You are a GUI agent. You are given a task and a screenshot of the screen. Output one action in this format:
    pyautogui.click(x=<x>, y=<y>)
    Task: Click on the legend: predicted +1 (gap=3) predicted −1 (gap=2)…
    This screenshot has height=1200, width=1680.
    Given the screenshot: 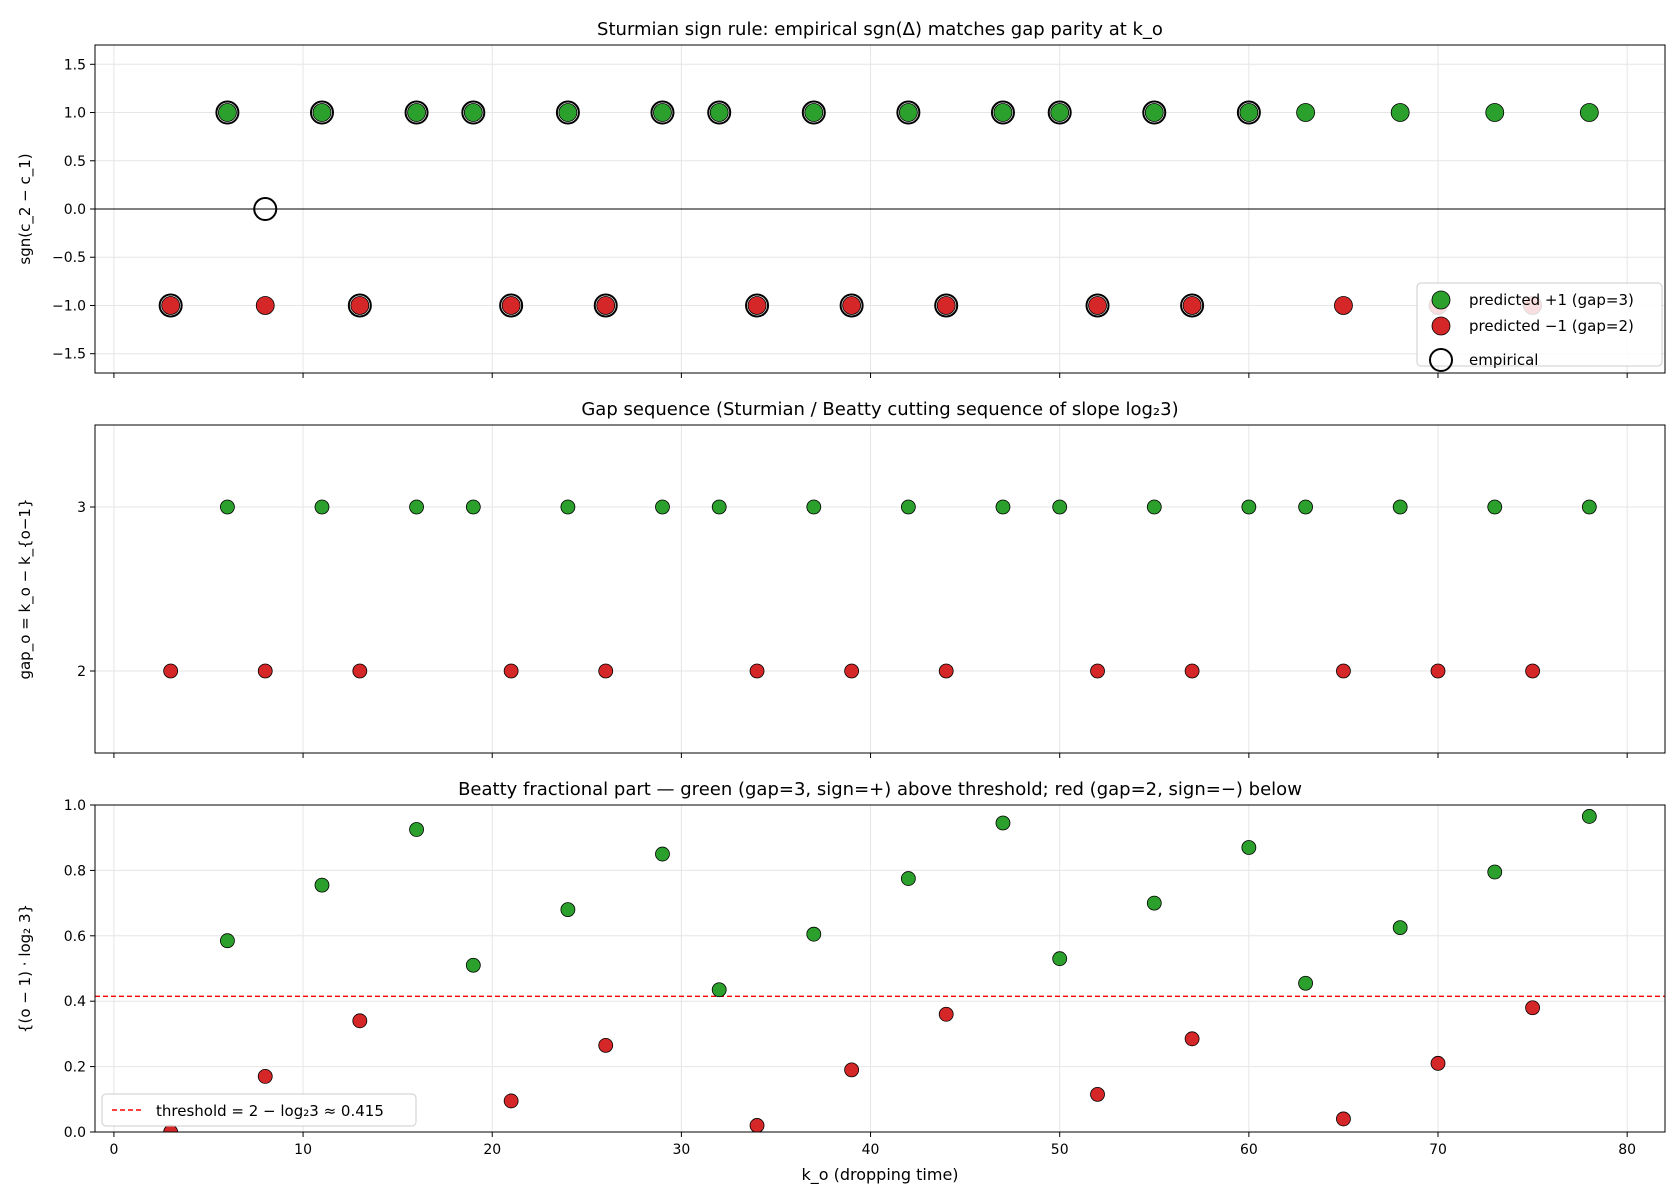 What is the action you would take?
    pyautogui.click(x=1539, y=327)
    